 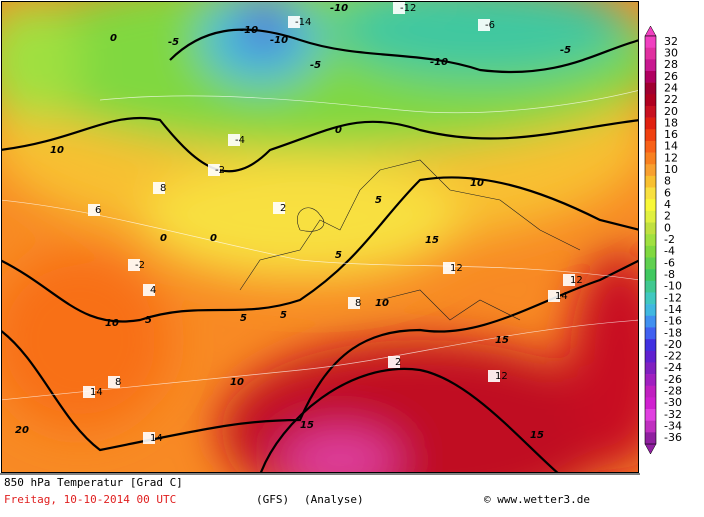 I want to click on footer-date: Freitag, 10-10-2014 00 UTC, so click(x=90, y=499).